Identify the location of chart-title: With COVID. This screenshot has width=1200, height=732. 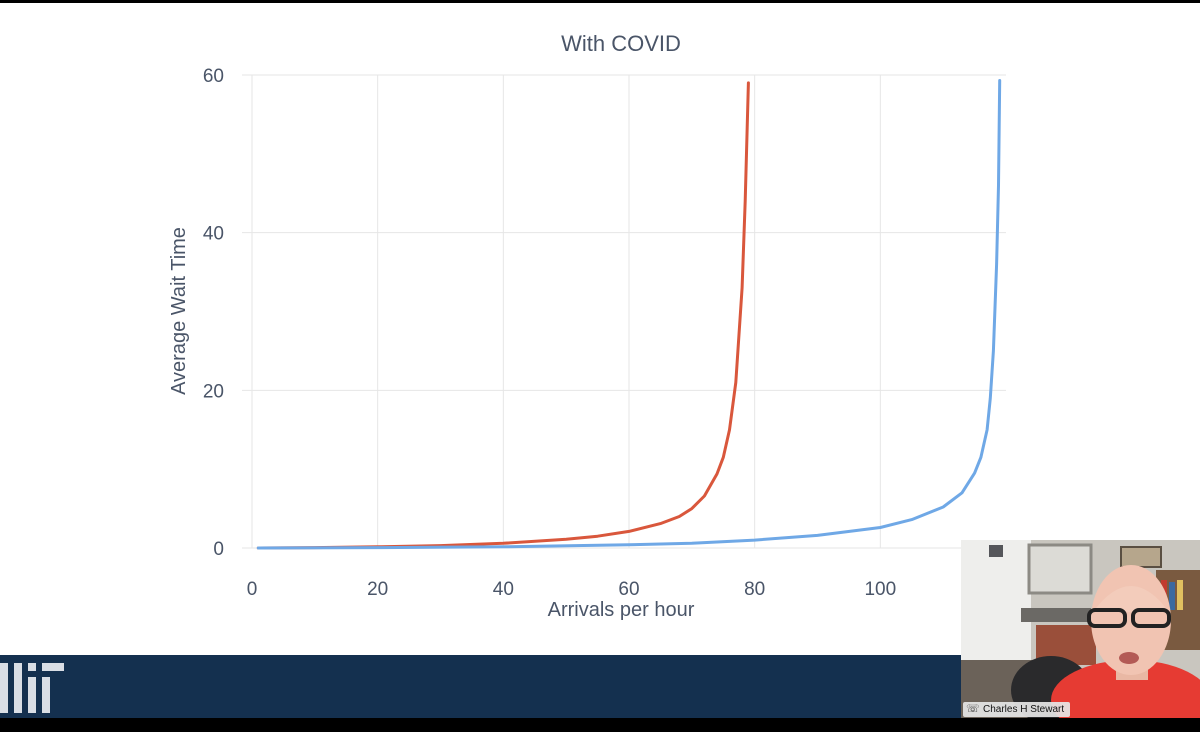
(621, 43).